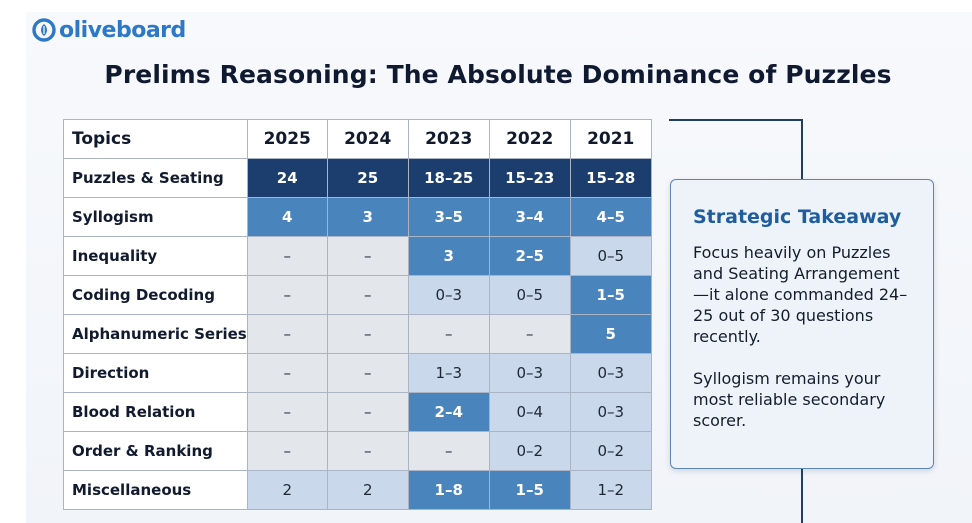 The image size is (972, 523). I want to click on table-row: Syllogism 4 3 3–5 3–4 4–5, so click(357, 217).